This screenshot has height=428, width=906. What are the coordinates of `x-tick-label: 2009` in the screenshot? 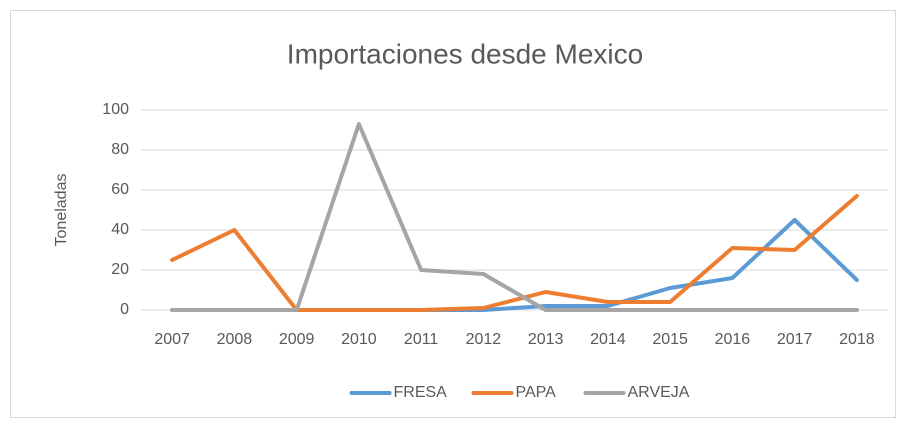 It's located at (297, 339).